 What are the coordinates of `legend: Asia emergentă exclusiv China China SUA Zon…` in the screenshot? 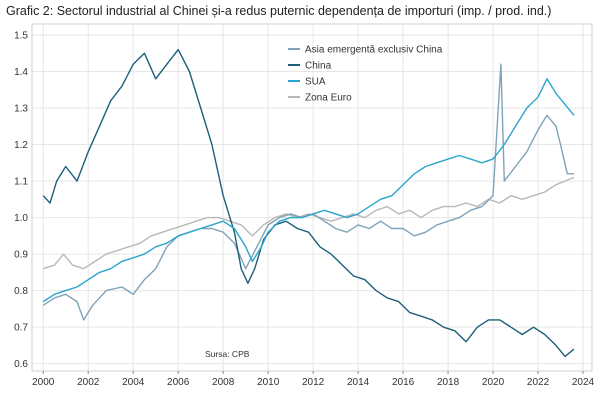 It's located at (365, 74).